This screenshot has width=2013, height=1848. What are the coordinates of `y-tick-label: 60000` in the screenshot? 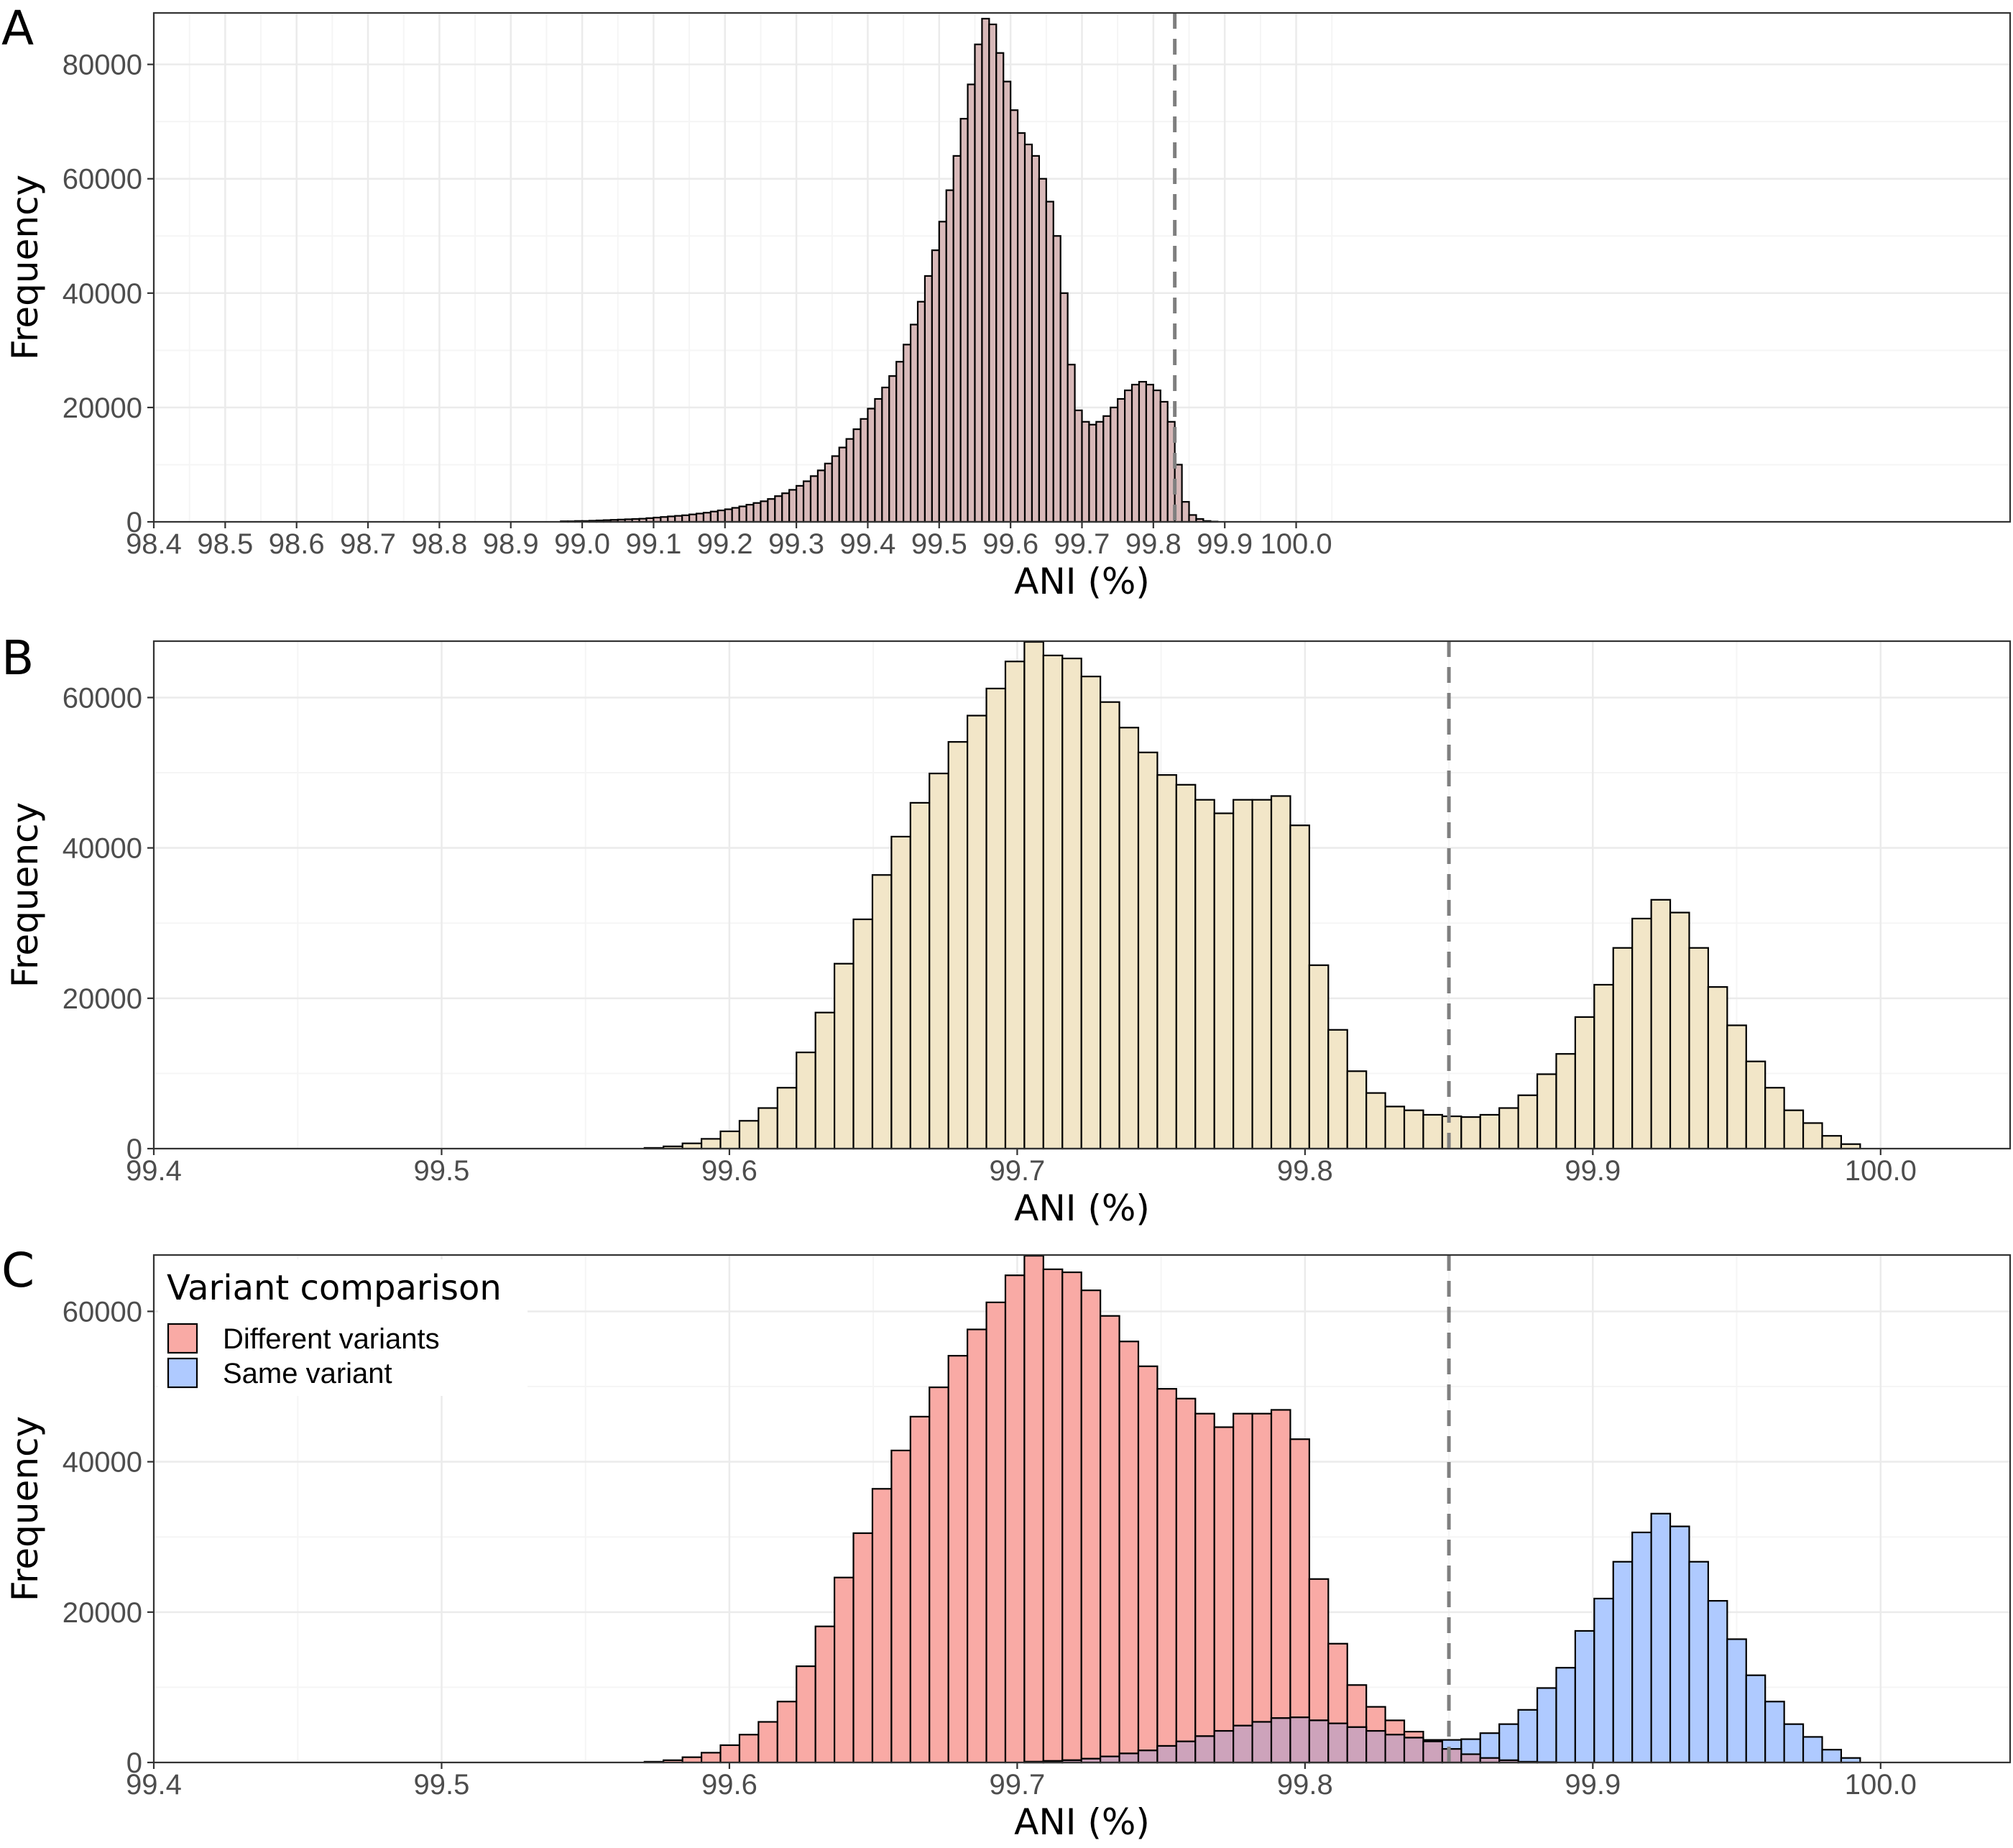 It's located at (103, 698).